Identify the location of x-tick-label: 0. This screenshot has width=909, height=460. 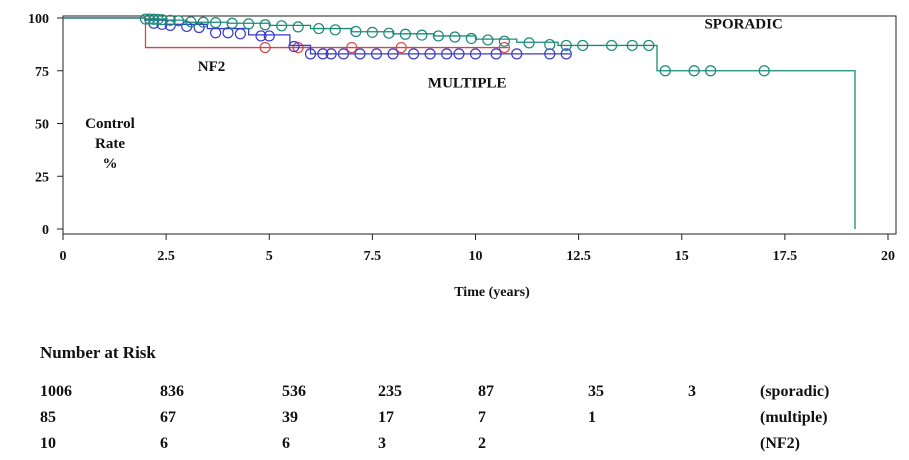
(63, 256).